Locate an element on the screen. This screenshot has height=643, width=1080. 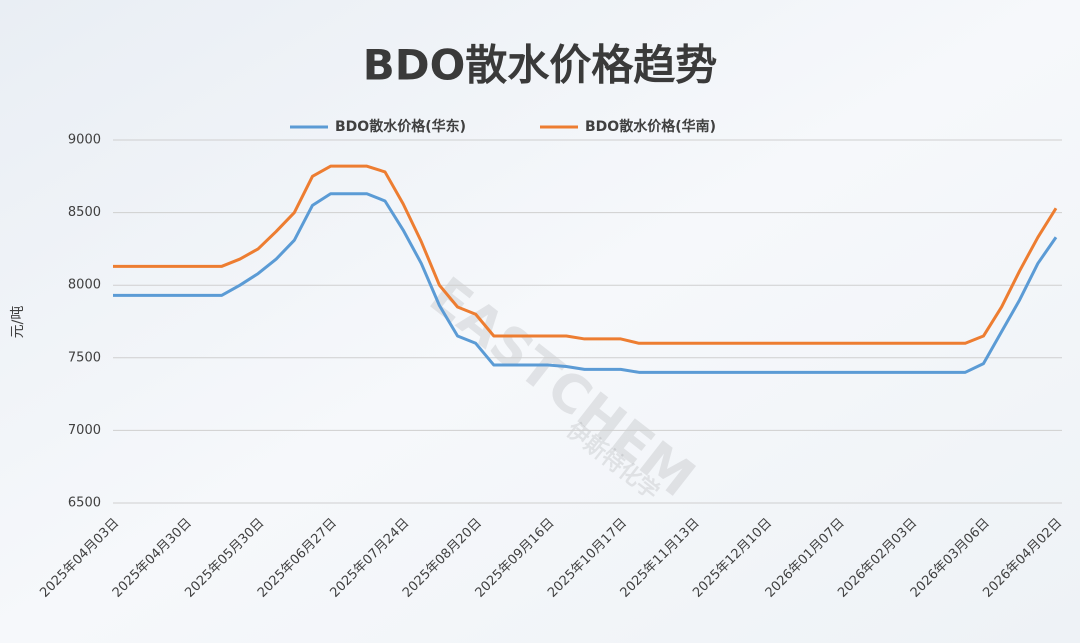
y-axis-label: 元/吨 is located at coordinates (18, 322).